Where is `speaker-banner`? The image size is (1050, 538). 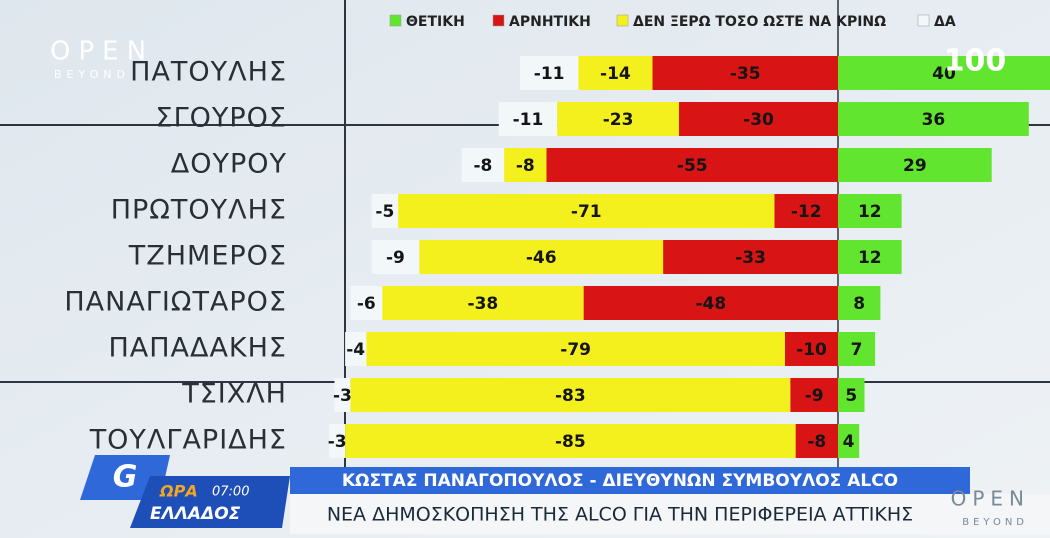
speaker-banner is located at coordinates (630, 480).